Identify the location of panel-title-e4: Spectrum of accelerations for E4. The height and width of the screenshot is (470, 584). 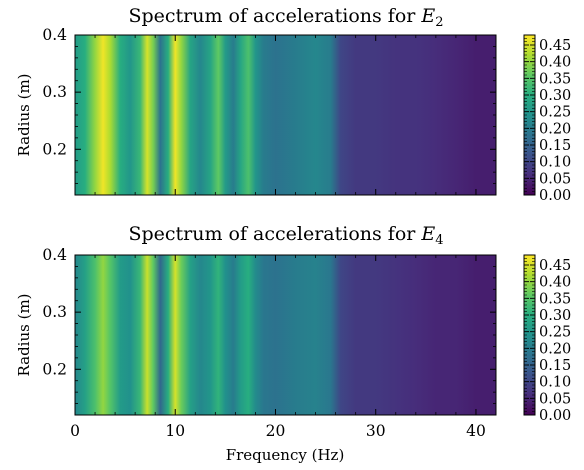
(285, 235).